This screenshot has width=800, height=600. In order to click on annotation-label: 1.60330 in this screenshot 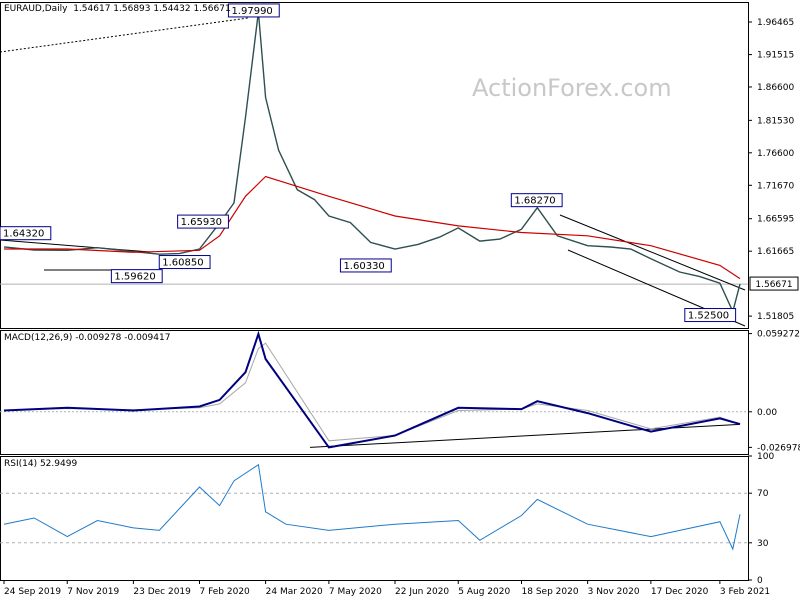, I will do `click(363, 266)`.